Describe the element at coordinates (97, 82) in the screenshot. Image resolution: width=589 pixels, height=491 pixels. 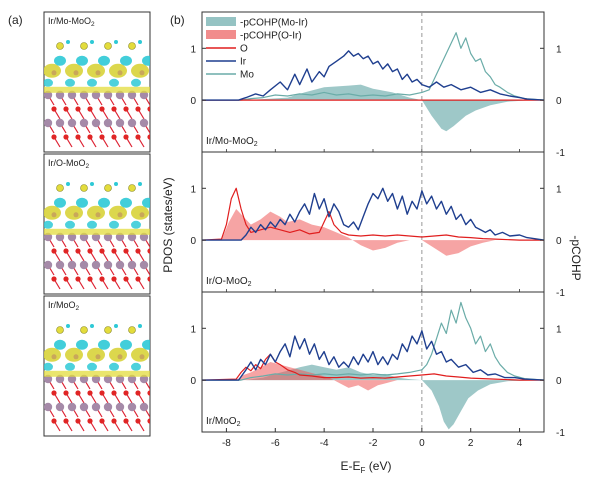
I see `structure-1: Ir/Mo-MoO2` at that location.